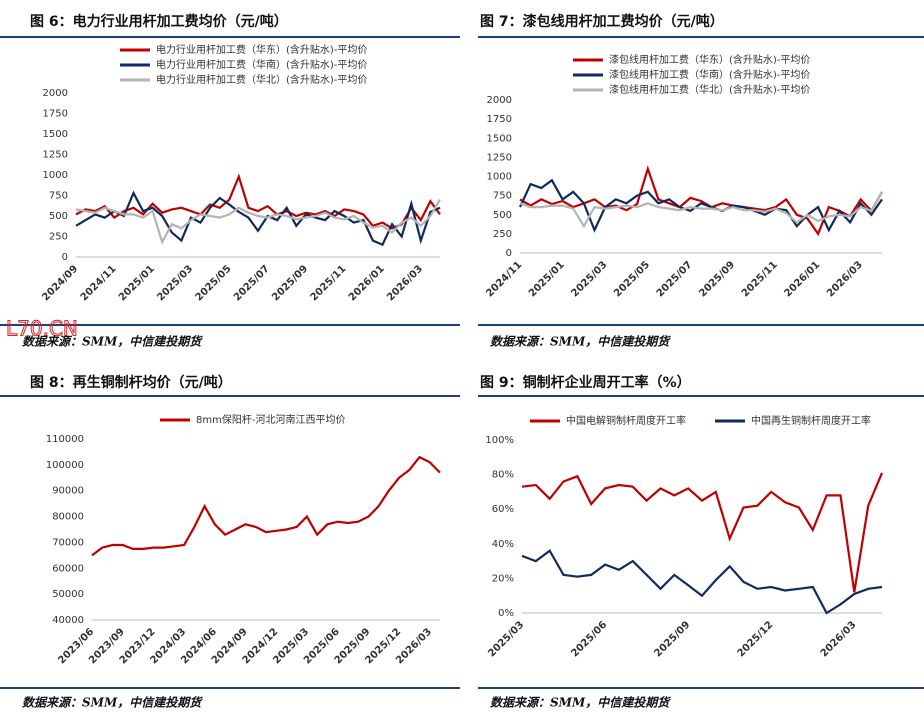 The height and width of the screenshot is (725, 924). What do you see at coordinates (68, 568) in the screenshot?
I see `y-tick-label: 60000` at bounding box center [68, 568].